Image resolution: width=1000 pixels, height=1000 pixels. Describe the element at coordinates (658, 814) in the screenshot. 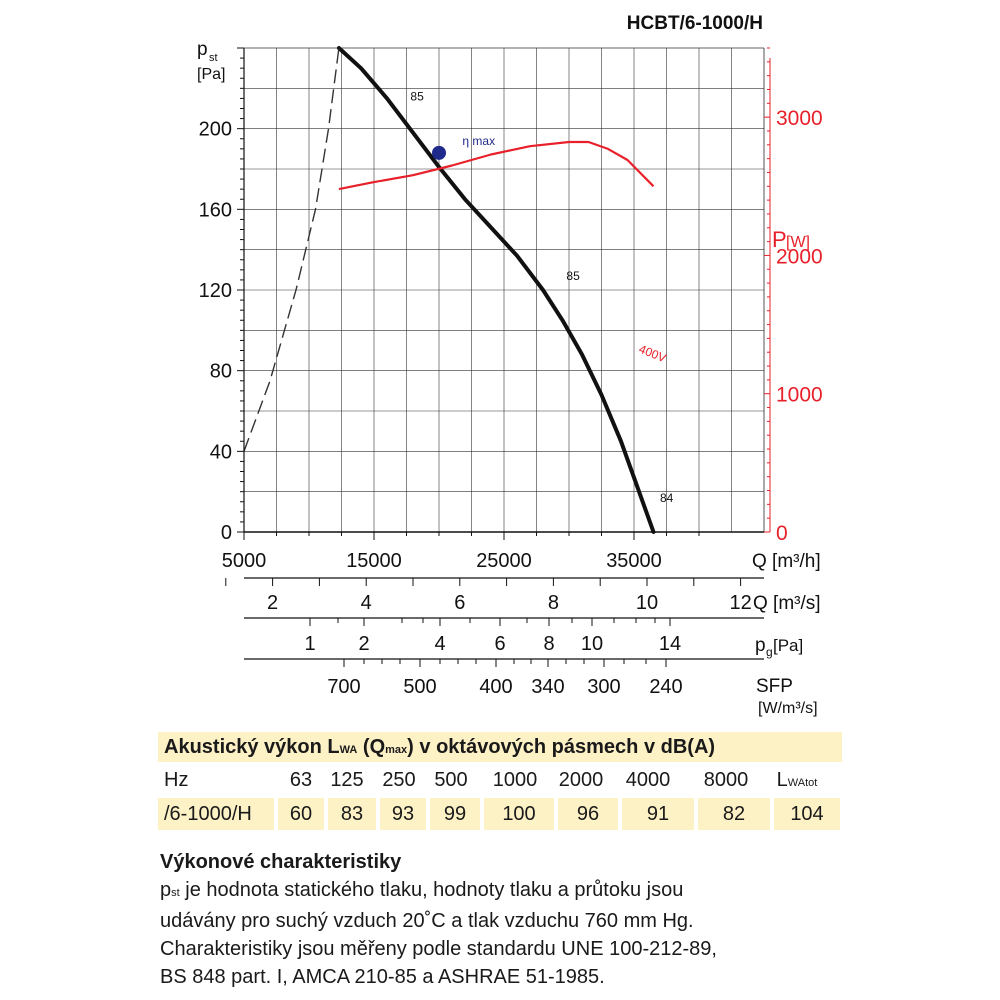

I see `value-cell: 91` at that location.